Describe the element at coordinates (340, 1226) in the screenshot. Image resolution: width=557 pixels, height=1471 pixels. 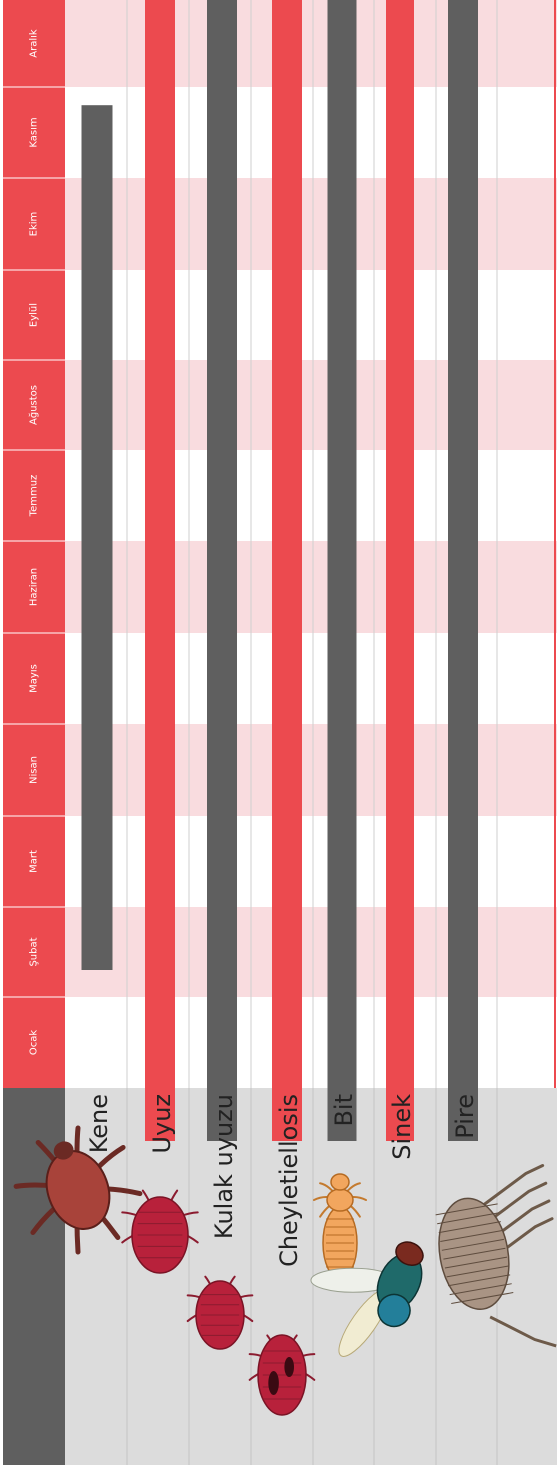
I see `louse-icon` at that location.